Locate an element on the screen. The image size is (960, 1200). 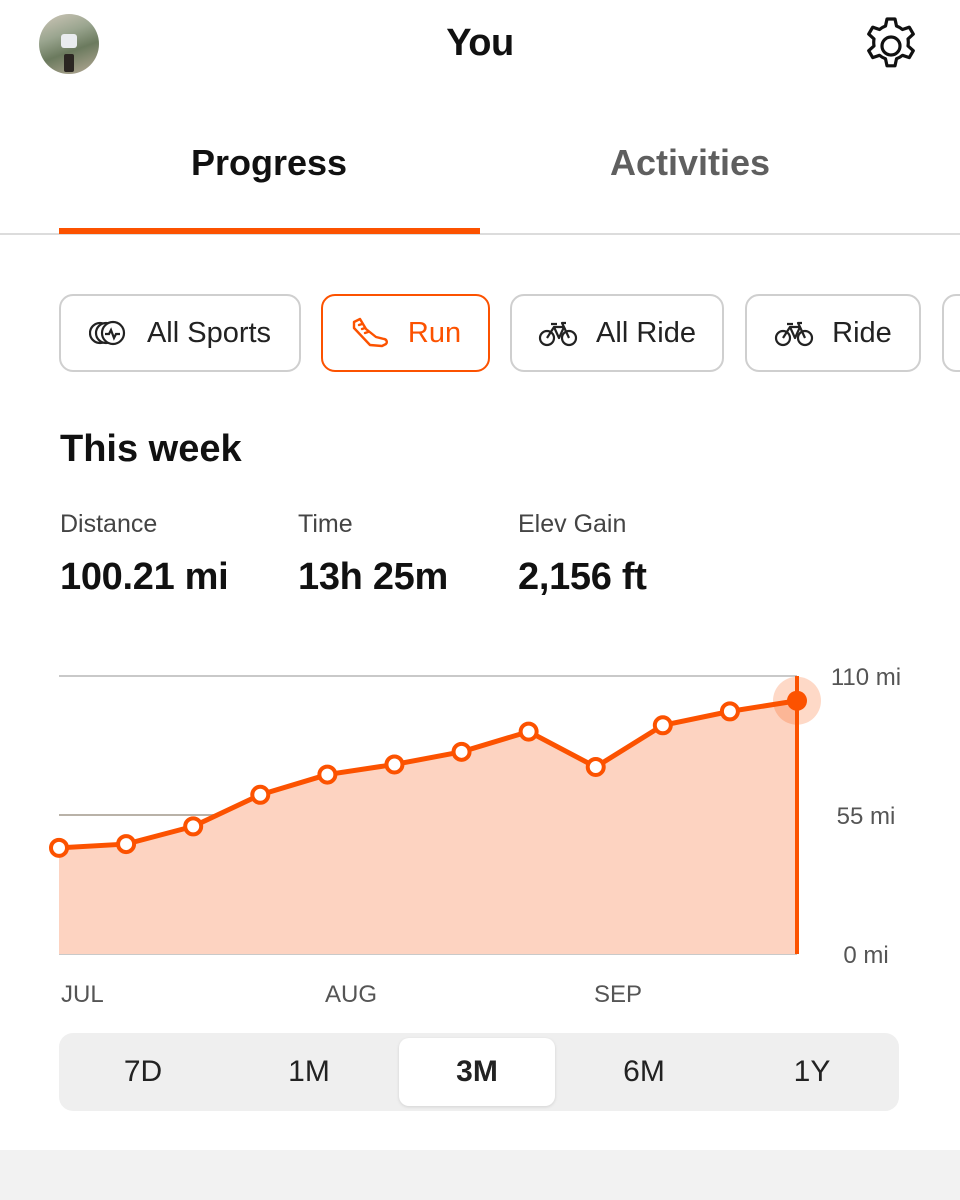
filter-all-ride: All Ride is located at coordinates (617, 333).